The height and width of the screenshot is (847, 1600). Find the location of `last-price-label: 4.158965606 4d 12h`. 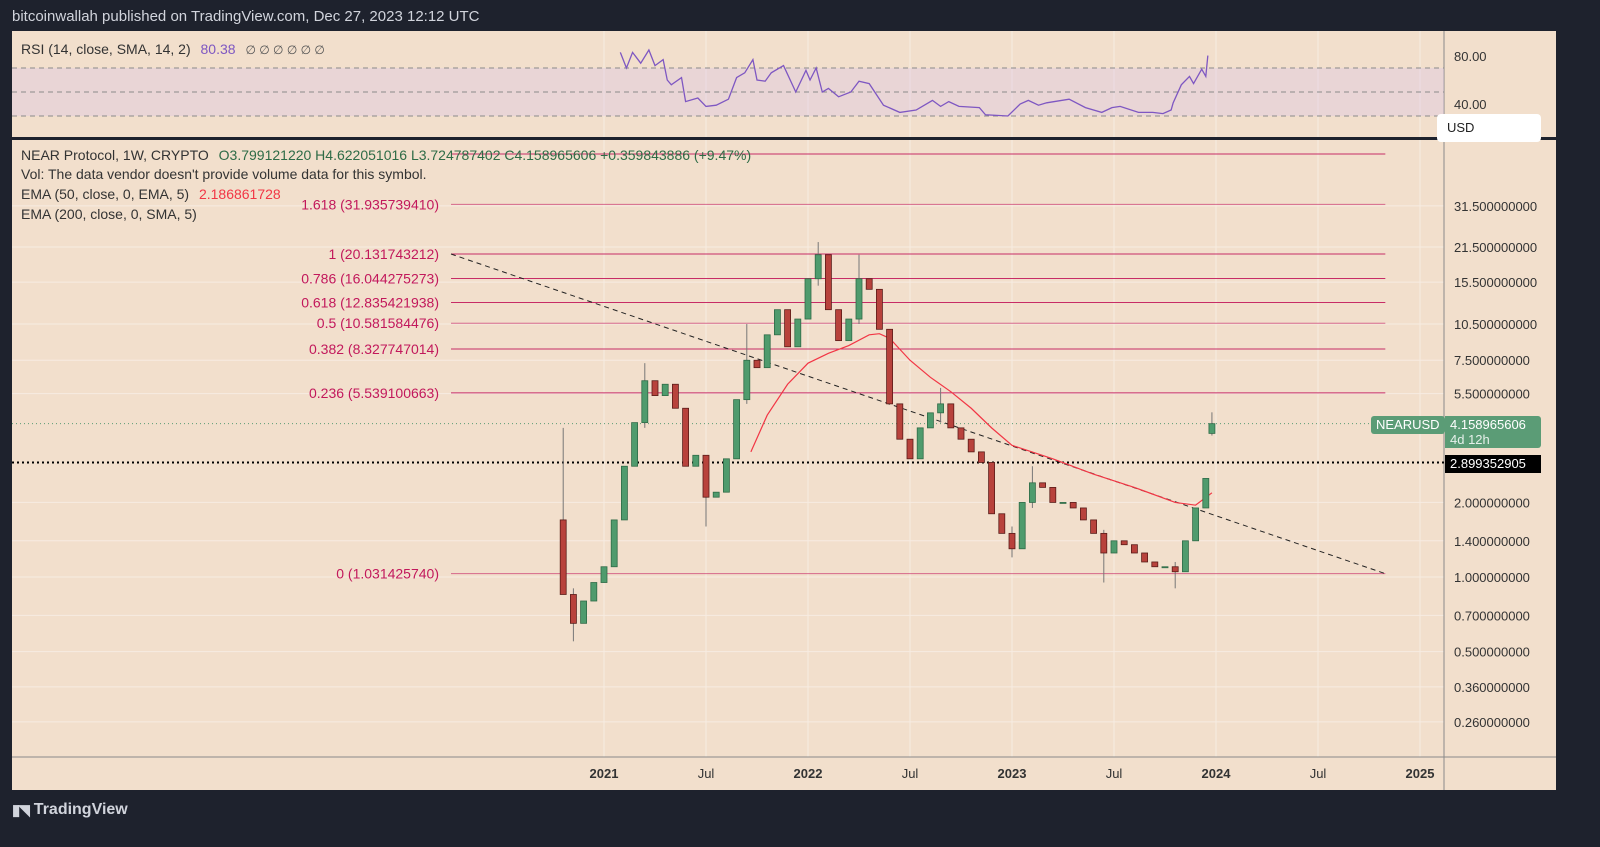

last-price-label: 4.158965606 4d 12h is located at coordinates (1493, 432).